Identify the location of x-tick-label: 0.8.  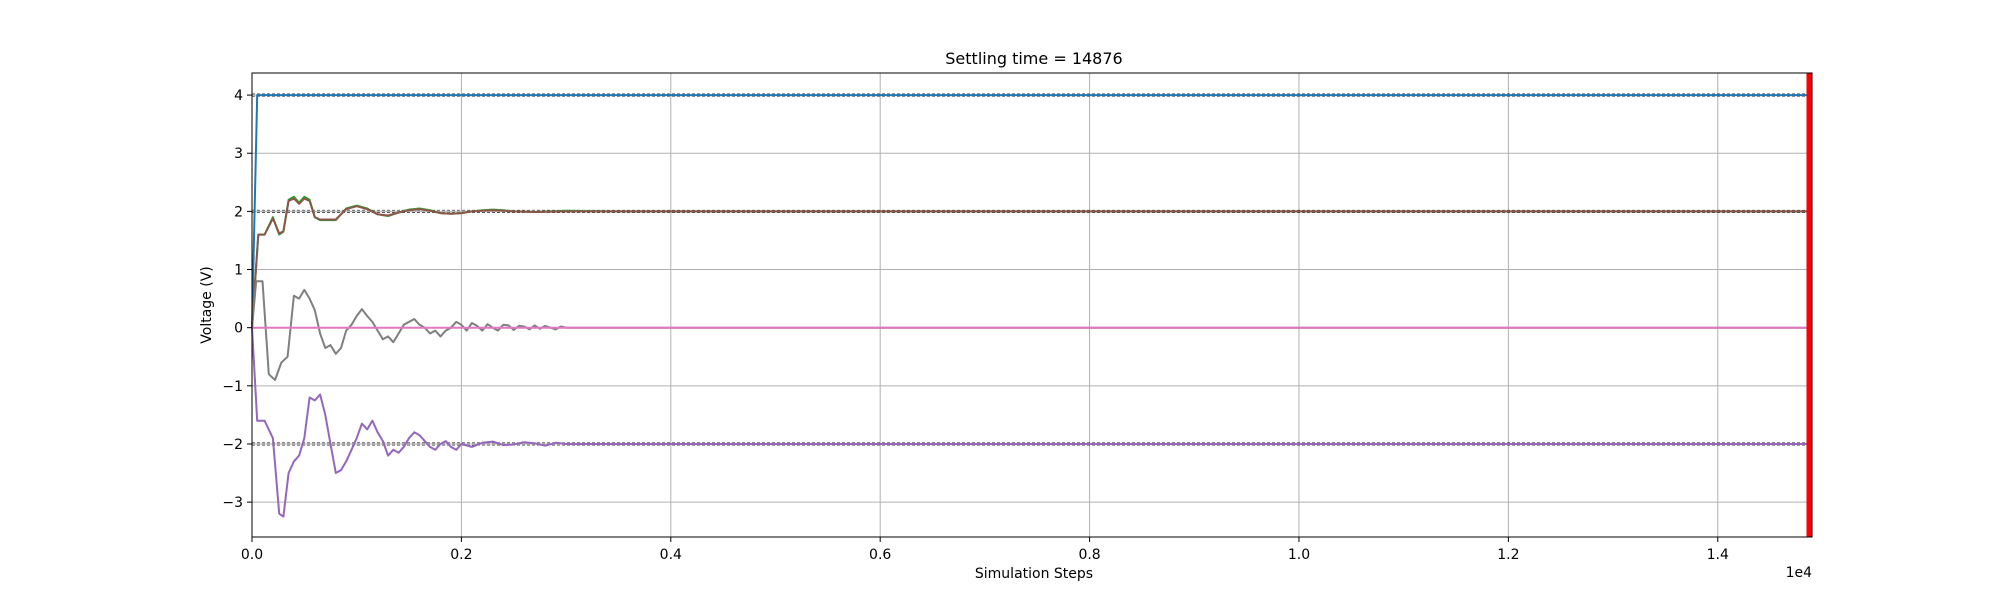
(1089, 555).